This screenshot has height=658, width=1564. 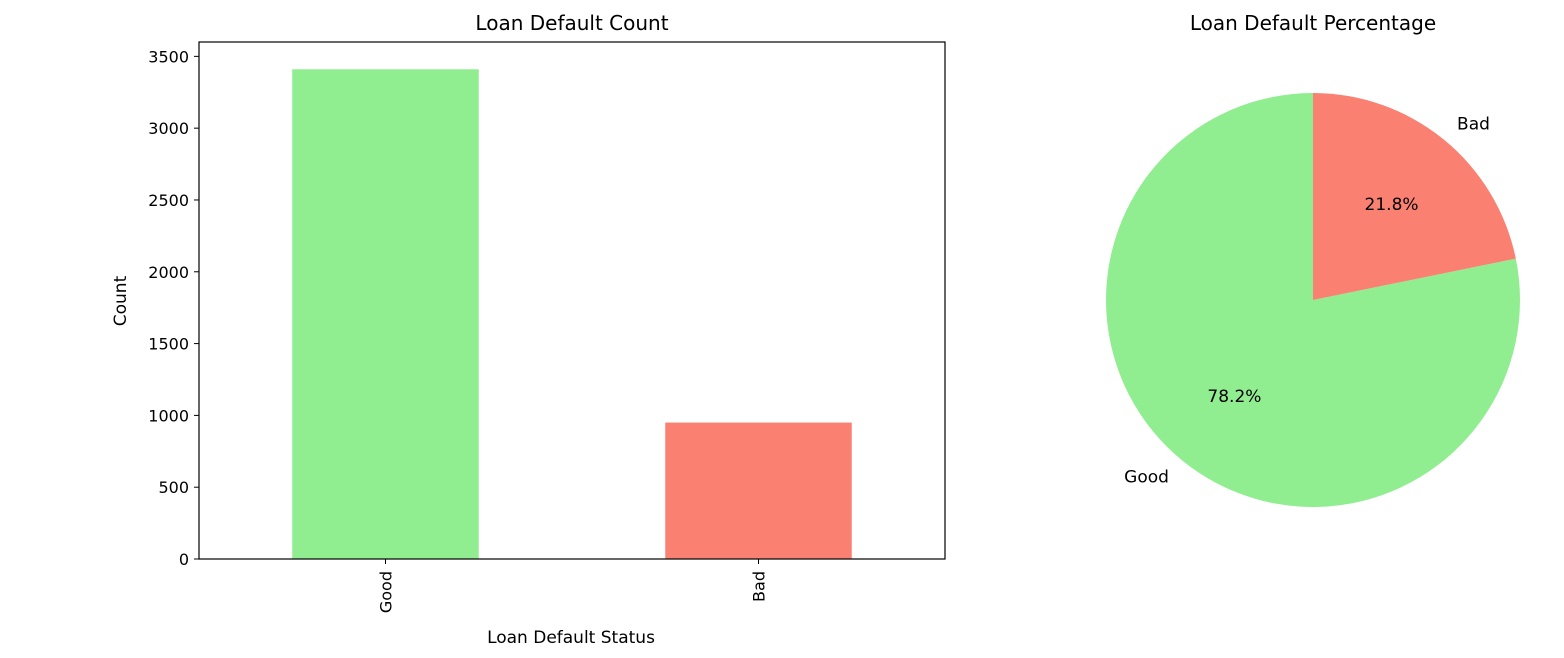 What do you see at coordinates (168, 200) in the screenshot?
I see `y-tick-label: 2500` at bounding box center [168, 200].